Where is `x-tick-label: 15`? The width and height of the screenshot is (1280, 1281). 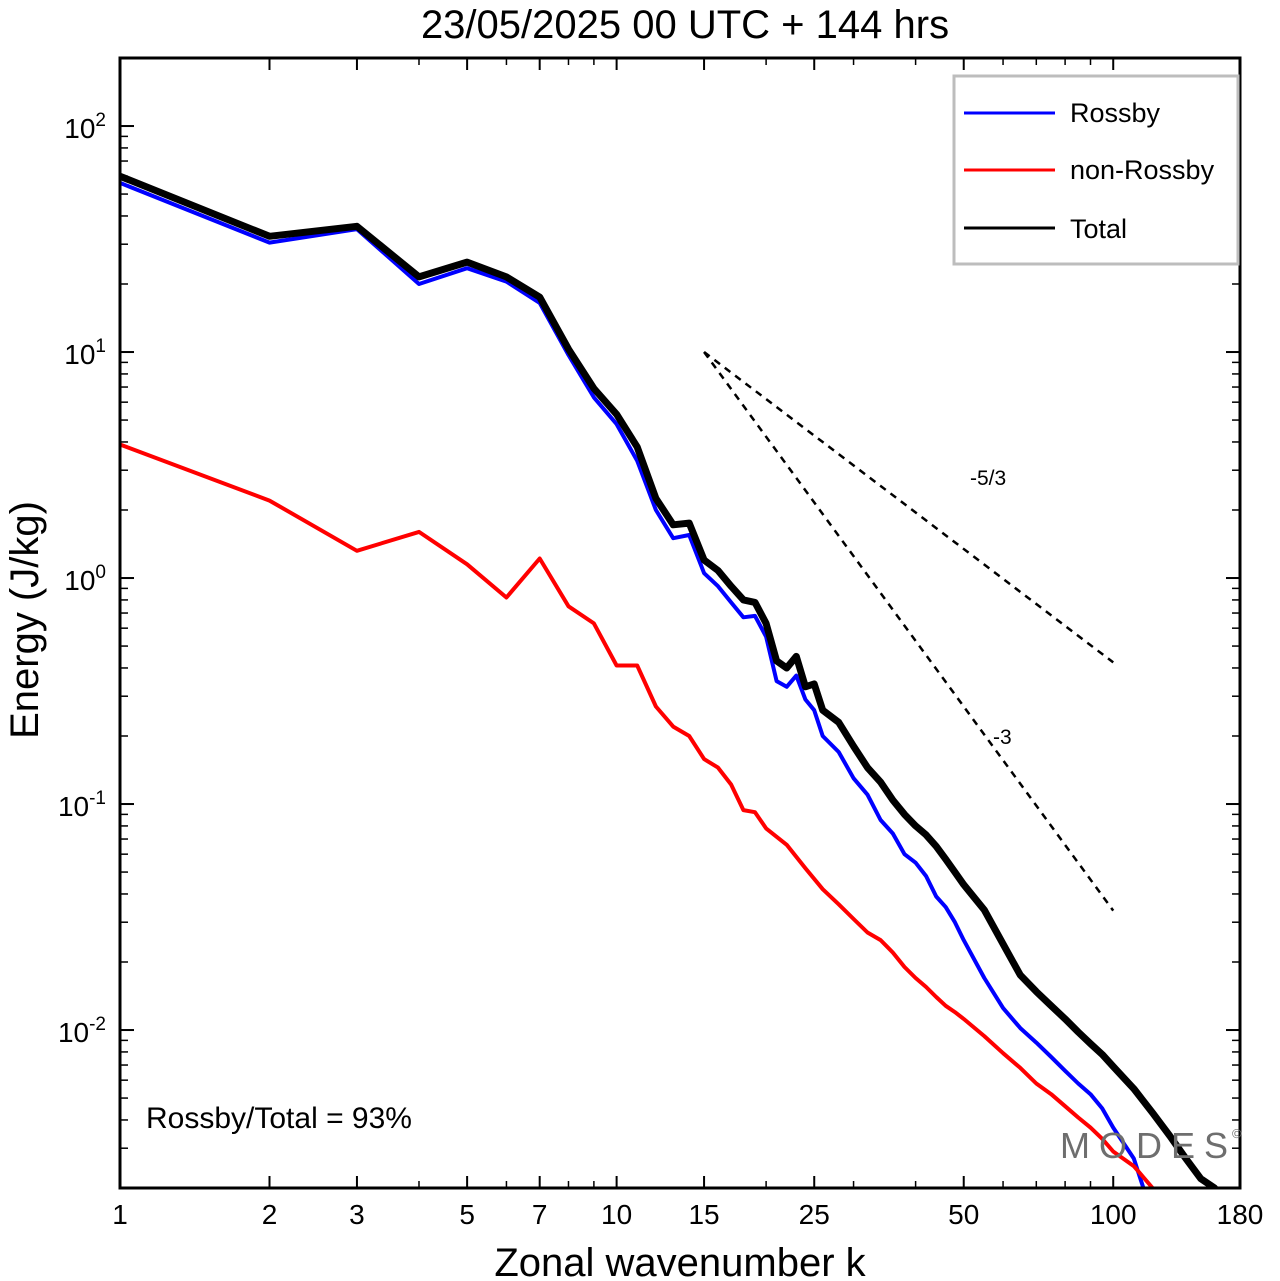
x-tick-label: 15 is located at coordinates (703, 1214).